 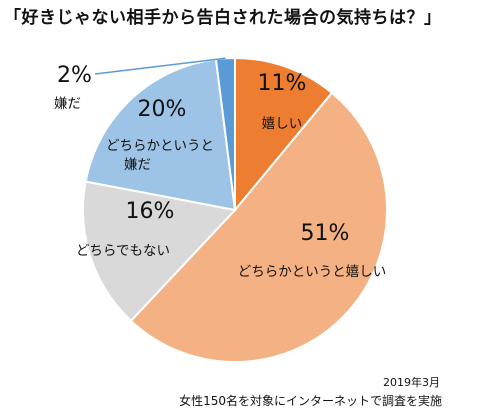 What do you see at coordinates (223, 18) in the screenshot?
I see `chart-title: 「好きじゃない相手から告白された場合の気持ちは？」` at bounding box center [223, 18].